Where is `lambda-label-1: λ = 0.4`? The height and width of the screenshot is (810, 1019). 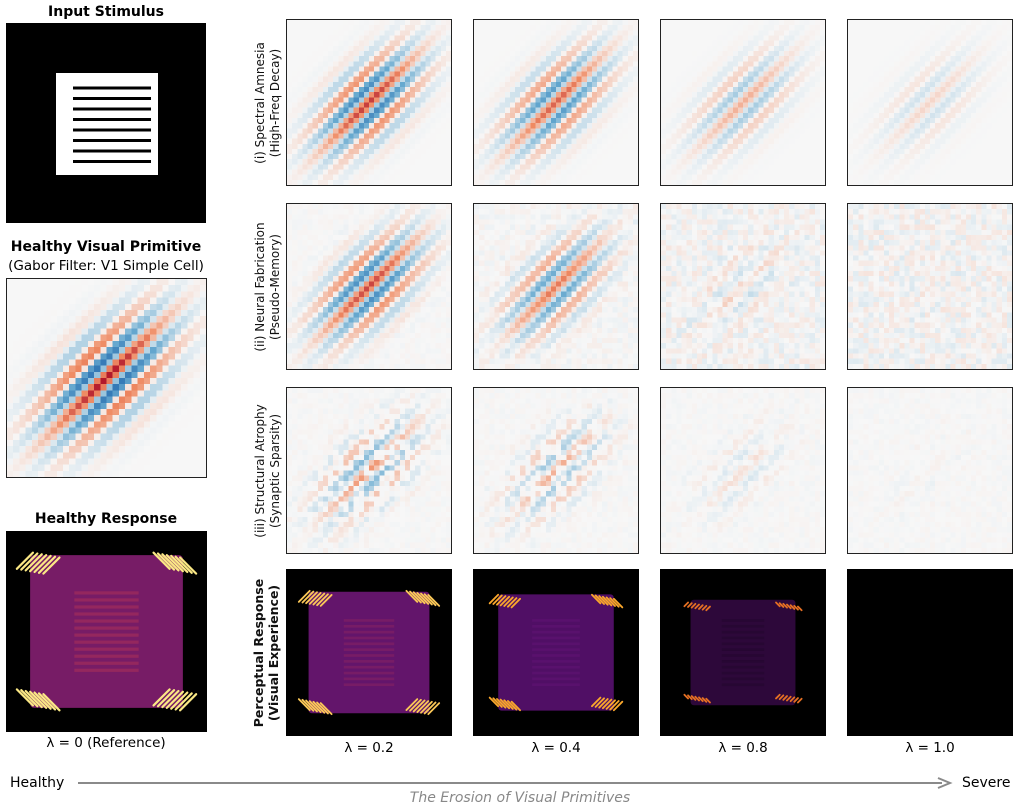
lambda-label-1: λ = 0.4 is located at coordinates (556, 748).